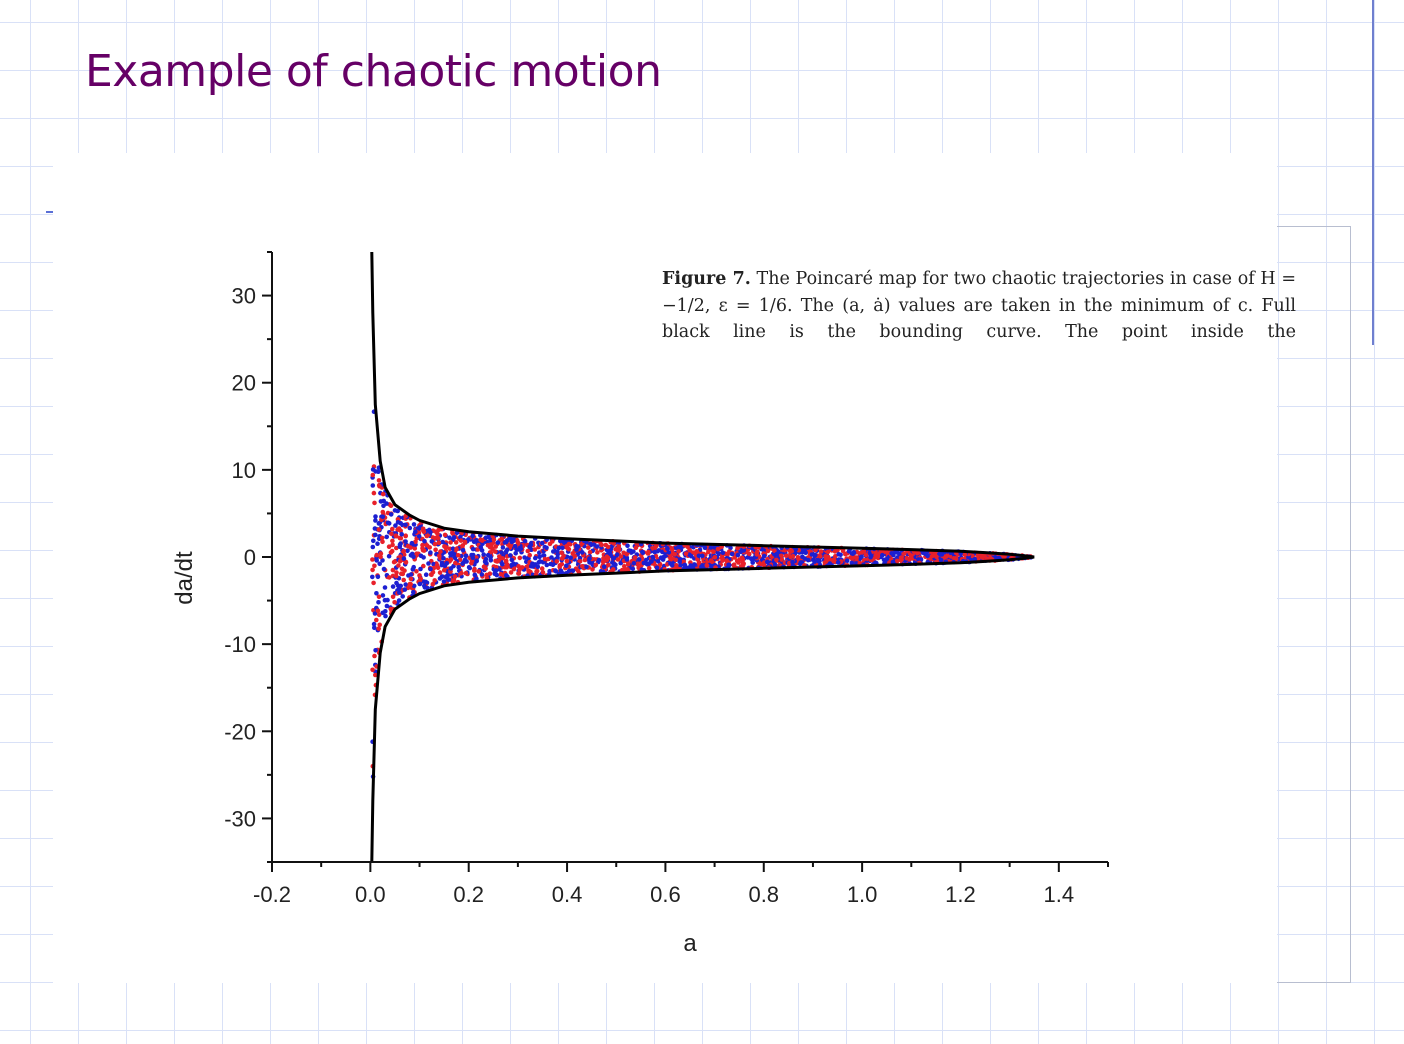 The image size is (1404, 1044). I want to click on x-tick-label: 0.8, so click(763, 894).